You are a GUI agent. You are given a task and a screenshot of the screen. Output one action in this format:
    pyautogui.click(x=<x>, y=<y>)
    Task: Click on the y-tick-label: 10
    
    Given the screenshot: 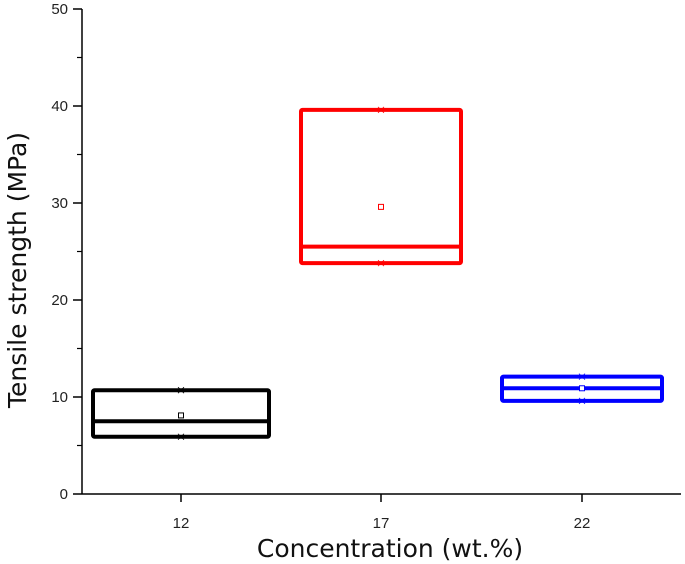 What is the action you would take?
    pyautogui.click(x=59, y=397)
    